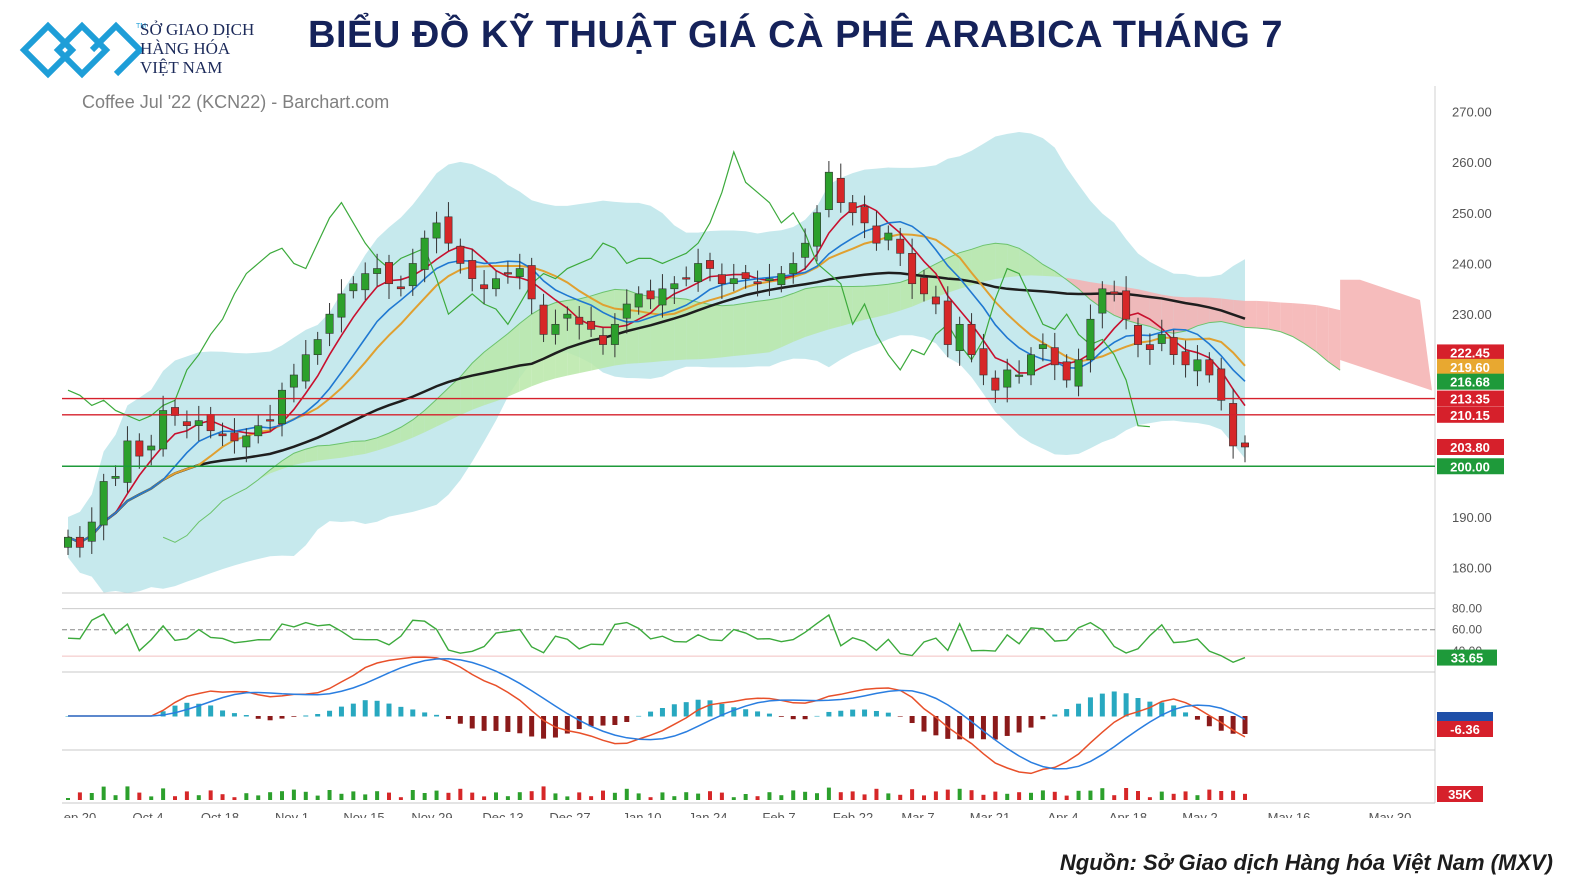 The width and height of the screenshot is (1589, 894). What do you see at coordinates (656, 638) in the screenshot?
I see `stoch-line` at bounding box center [656, 638].